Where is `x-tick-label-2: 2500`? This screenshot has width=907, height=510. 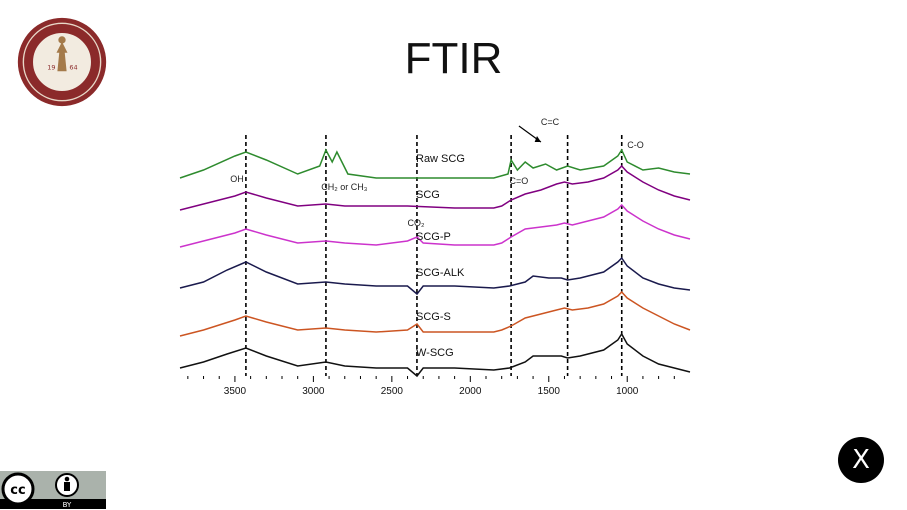
x-tick-label-2: 2500 is located at coordinates (392, 391).